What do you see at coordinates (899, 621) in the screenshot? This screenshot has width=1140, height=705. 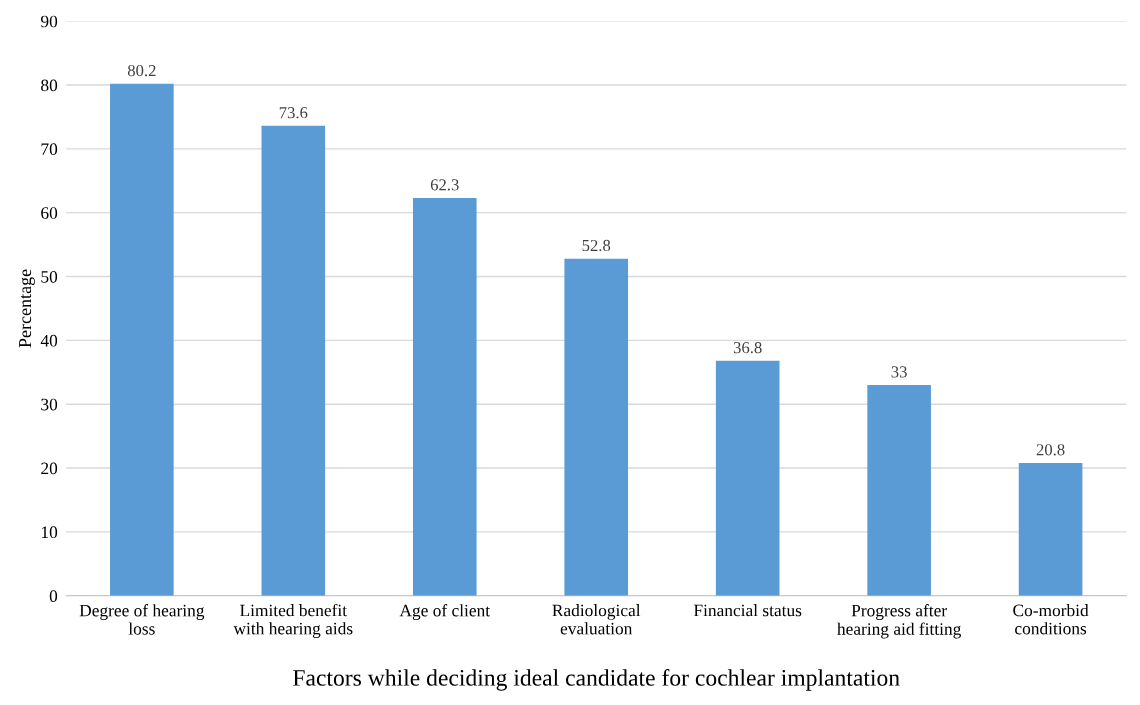 I see `x-tick-label: Progress after hearing aid fitting` at bounding box center [899, 621].